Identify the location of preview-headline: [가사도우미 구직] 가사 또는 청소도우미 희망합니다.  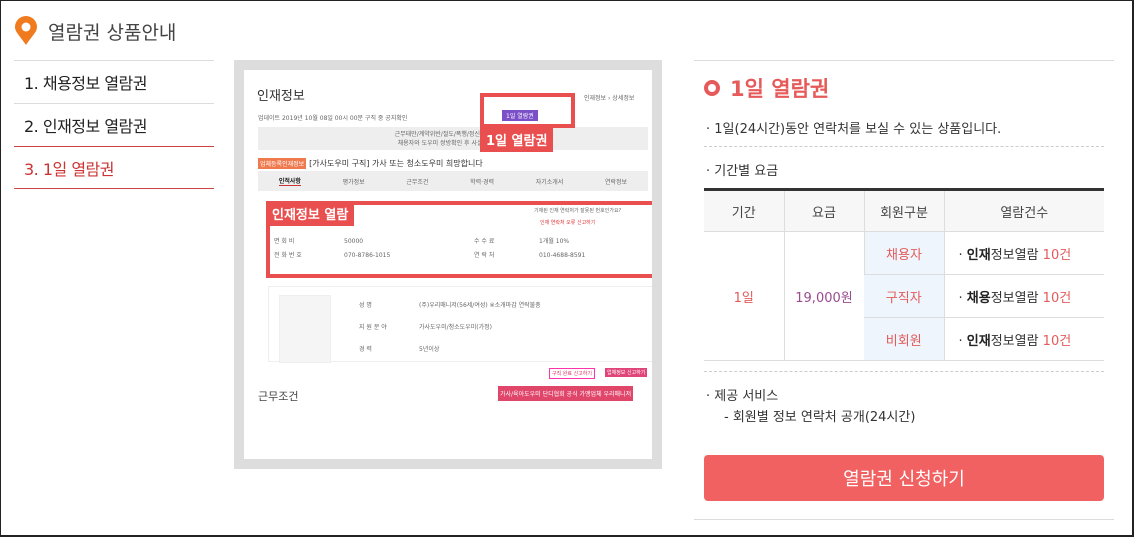
(396, 163).